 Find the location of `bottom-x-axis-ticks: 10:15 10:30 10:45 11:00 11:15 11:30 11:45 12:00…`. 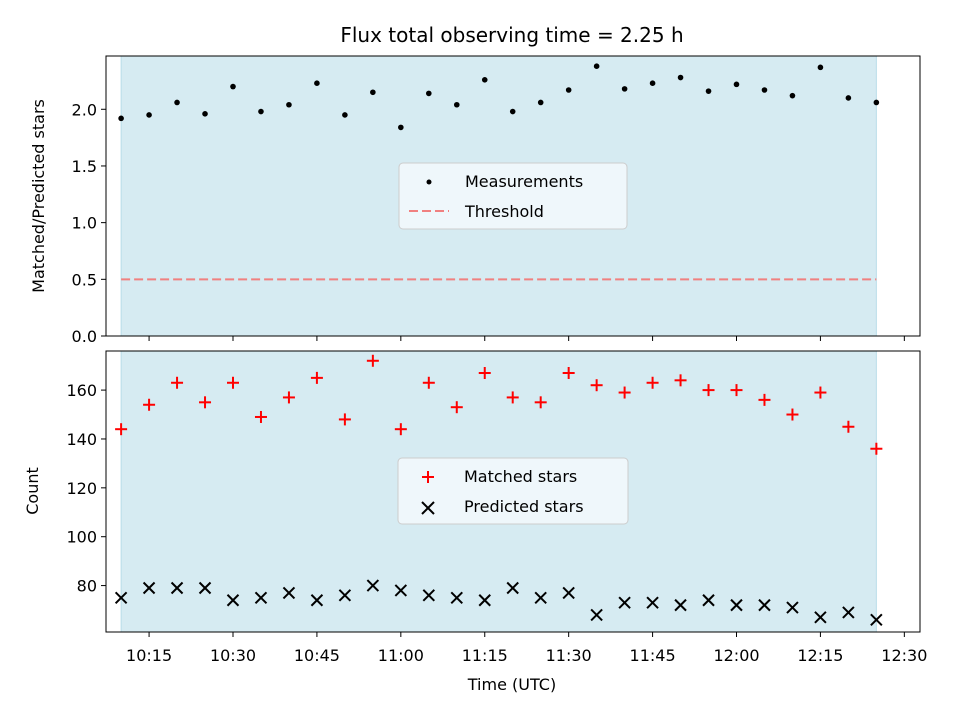

bottom-x-axis-ticks: 10:15 10:30 10:45 11:00 11:15 11:30 11:45 12:00… is located at coordinates (526, 648).